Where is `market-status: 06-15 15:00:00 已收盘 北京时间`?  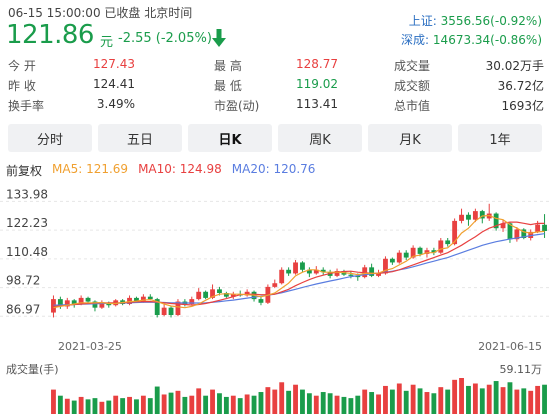 market-status: 06-15 15:00:00 已收盘 北京时间 is located at coordinates (100, 13).